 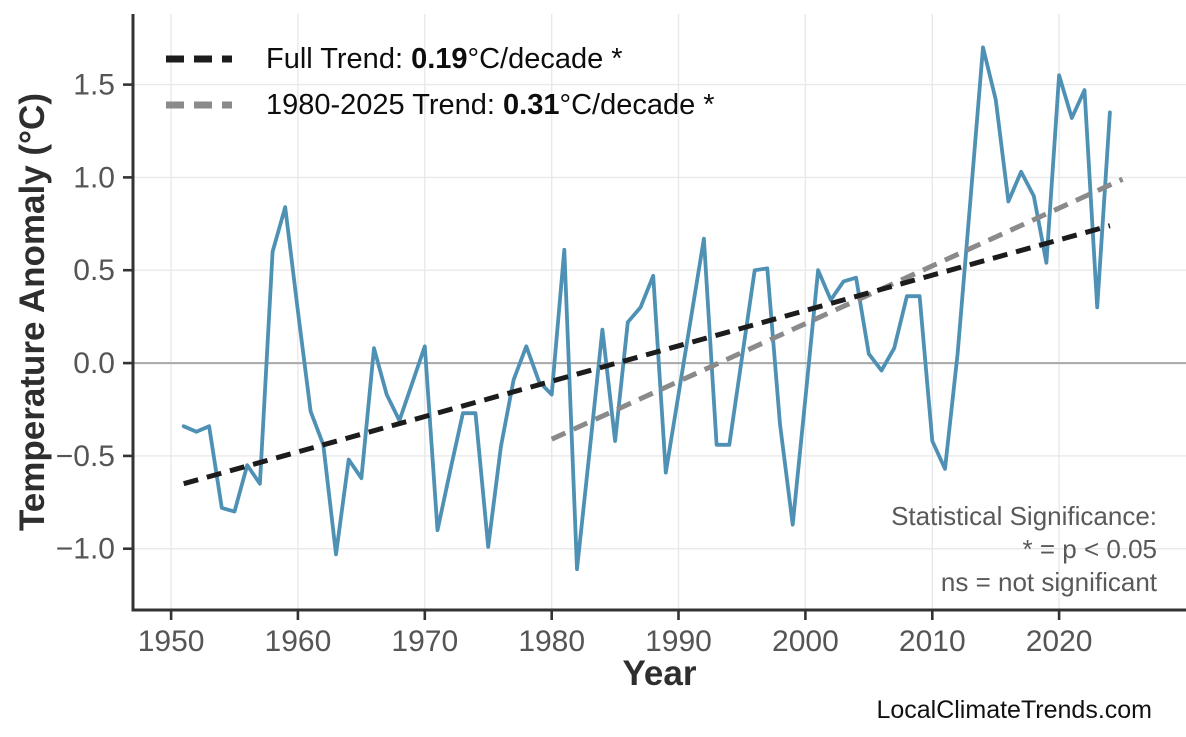 I want to click on legend-item-full-trend: Full Trend: 0.19°C/decade *, so click(x=440, y=59).